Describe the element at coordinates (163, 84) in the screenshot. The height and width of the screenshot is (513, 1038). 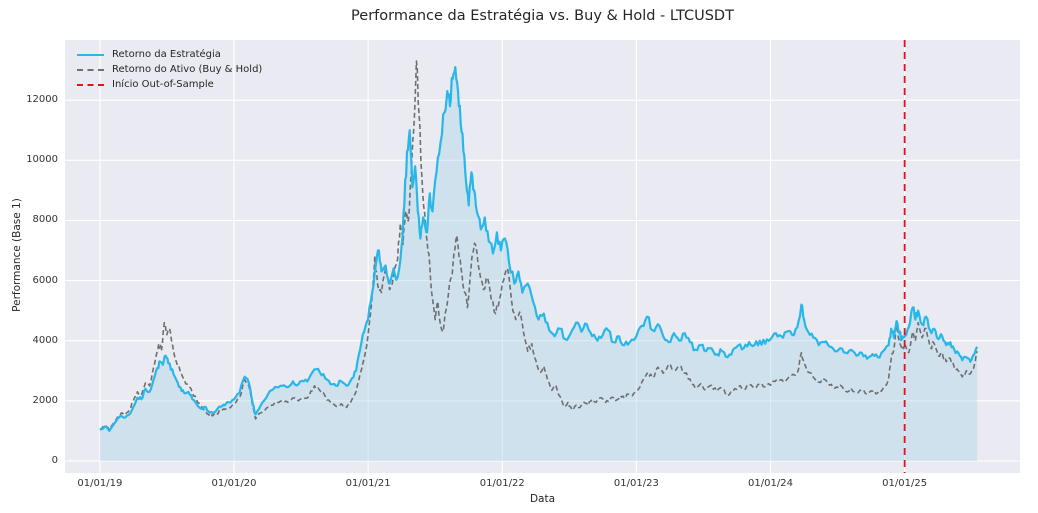
I see `legend-label-oos: Início Out-of-Sample` at that location.